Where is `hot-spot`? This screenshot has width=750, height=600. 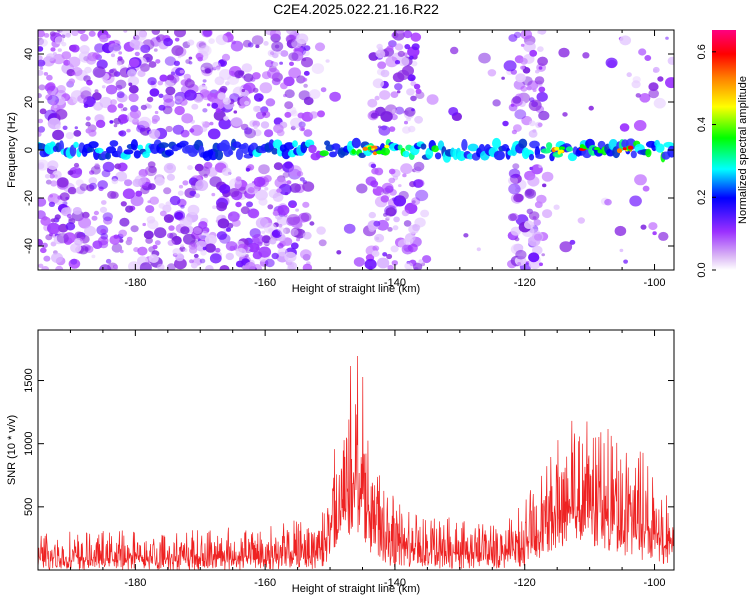
hot-spot is located at coordinates (619, 151).